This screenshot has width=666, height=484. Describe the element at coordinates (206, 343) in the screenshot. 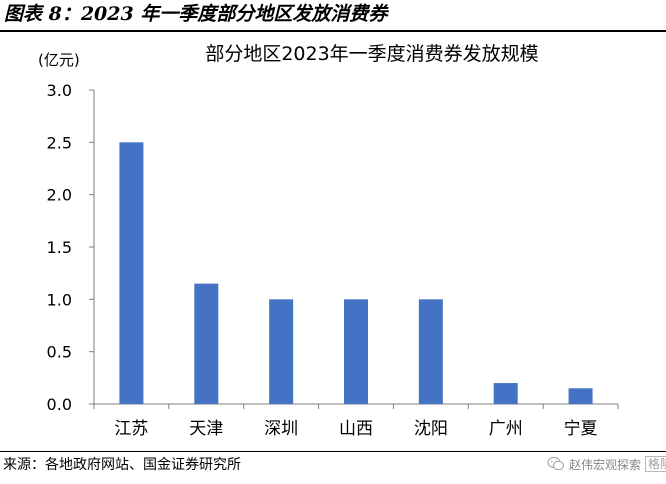

I see `bar-天津` at that location.